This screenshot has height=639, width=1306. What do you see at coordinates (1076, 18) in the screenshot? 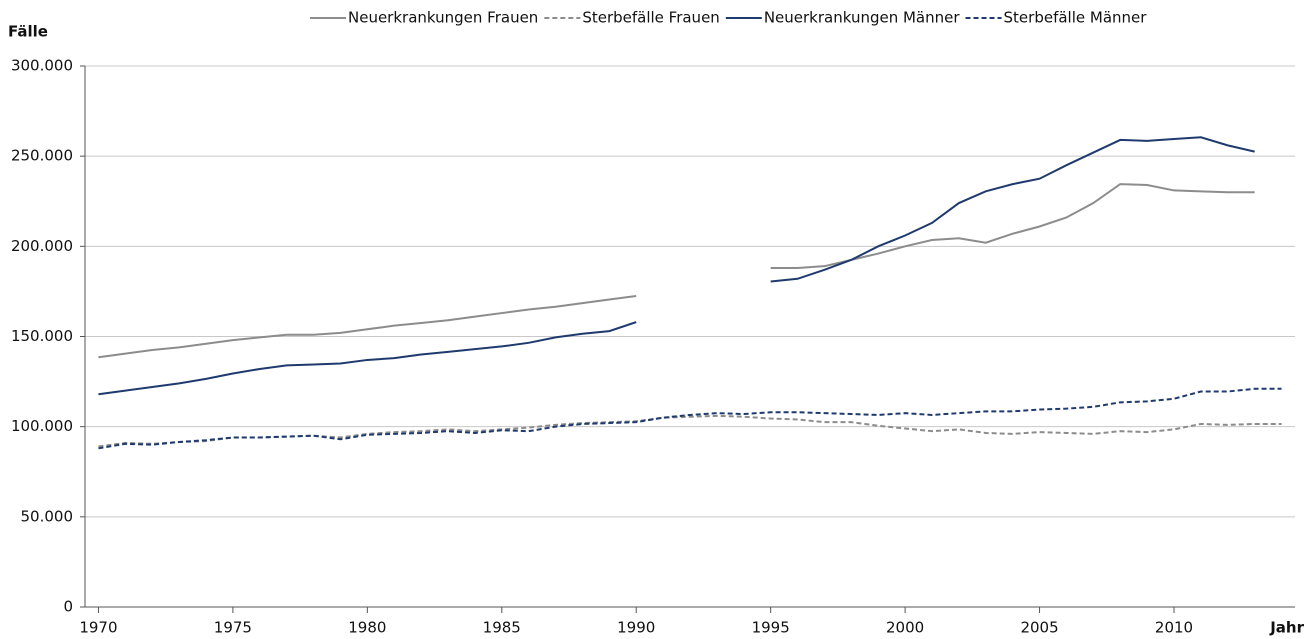
I see `legend-label: Sterbefälle Männer` at bounding box center [1076, 18].